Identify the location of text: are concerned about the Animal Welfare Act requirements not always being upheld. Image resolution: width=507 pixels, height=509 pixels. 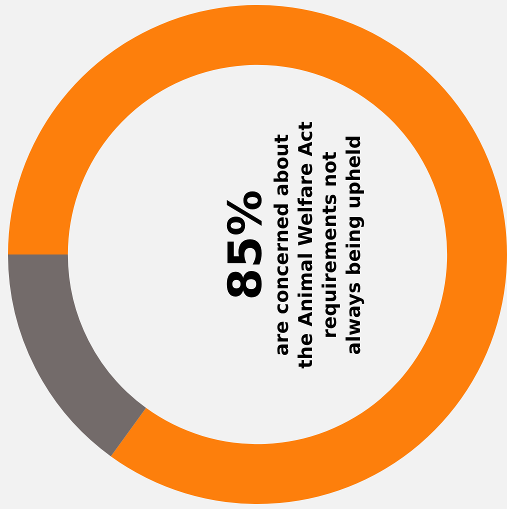
(318, 245).